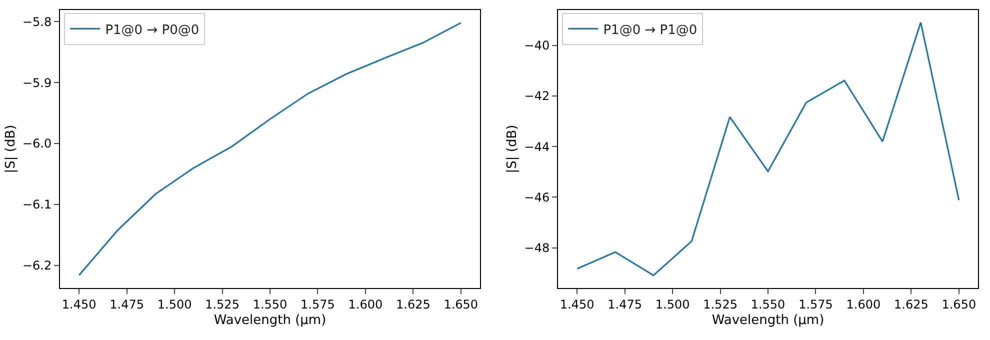 Image resolution: width=990 pixels, height=340 pixels. Describe the element at coordinates (537, 197) in the screenshot. I see `y-tick-label: −46` at that location.